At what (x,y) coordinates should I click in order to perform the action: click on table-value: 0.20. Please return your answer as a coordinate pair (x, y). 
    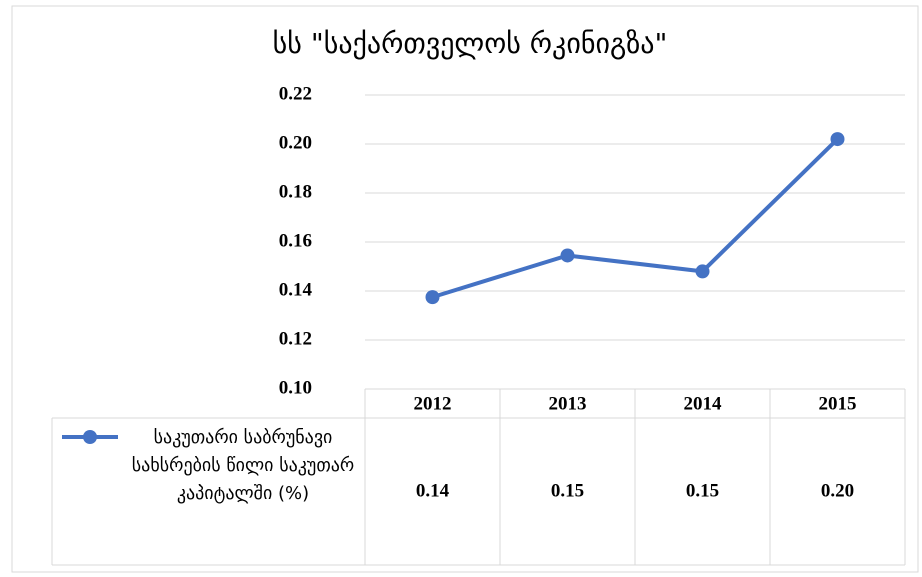
    Looking at the image, I should click on (837, 490).